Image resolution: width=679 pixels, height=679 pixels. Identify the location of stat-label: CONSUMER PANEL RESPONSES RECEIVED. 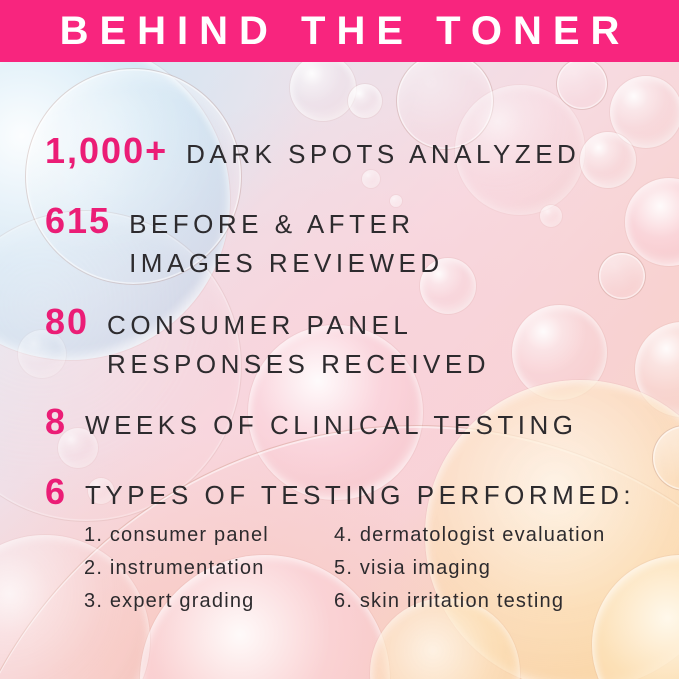
(298, 345).